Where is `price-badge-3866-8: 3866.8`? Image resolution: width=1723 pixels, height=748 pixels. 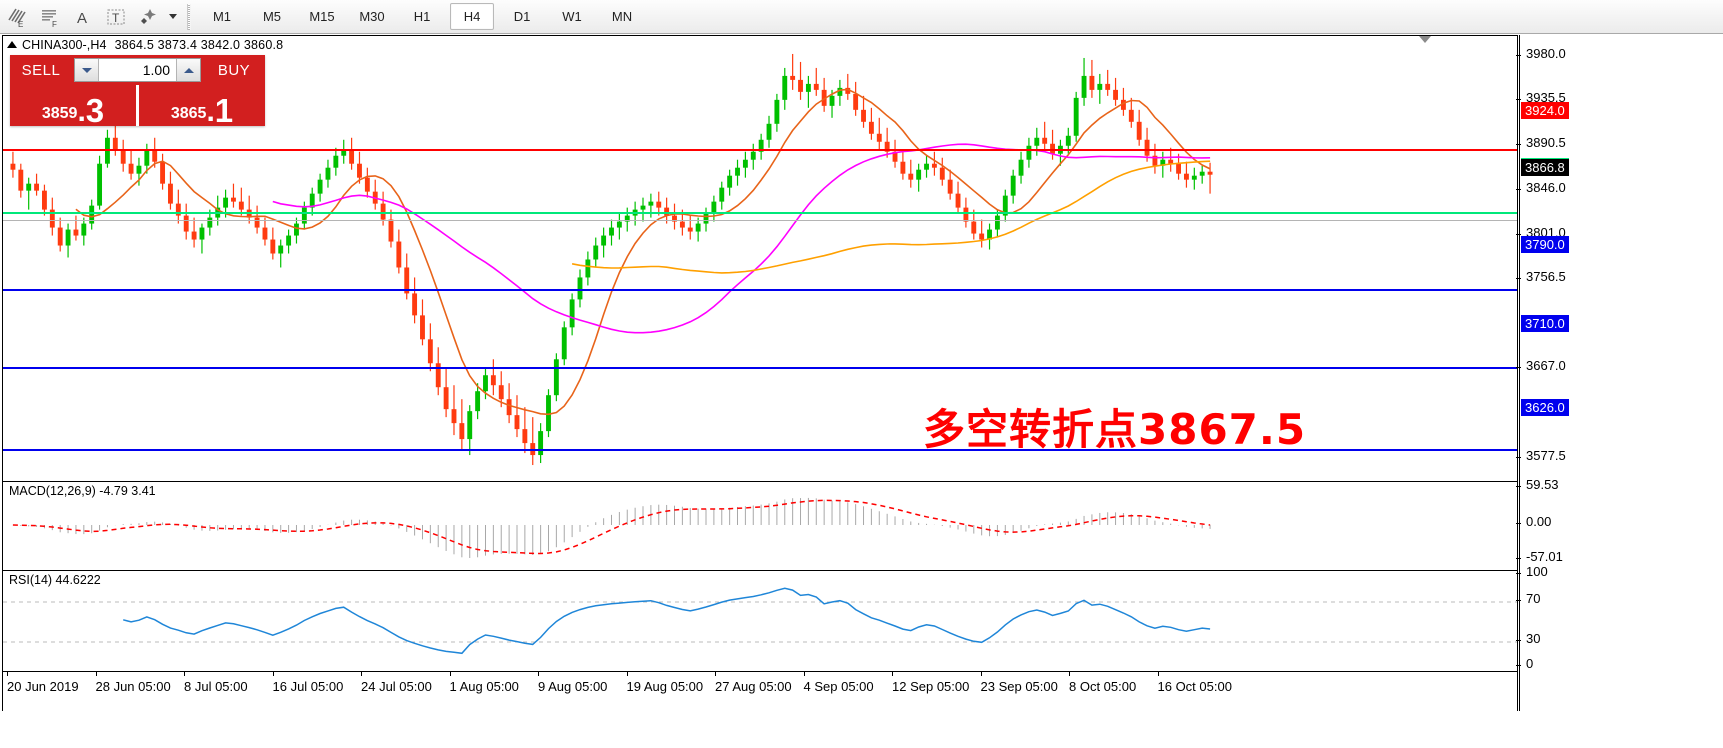 price-badge-3866-8: 3866.8 is located at coordinates (1545, 167).